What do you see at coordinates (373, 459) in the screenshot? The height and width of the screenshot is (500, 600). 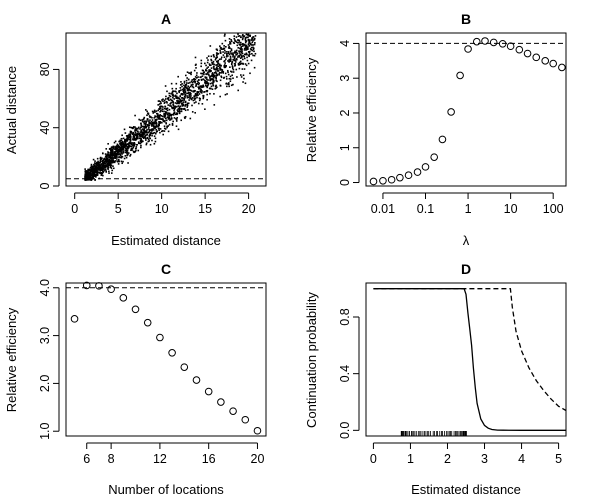 I see `panel-d-x-tick-label: 0` at bounding box center [373, 459].